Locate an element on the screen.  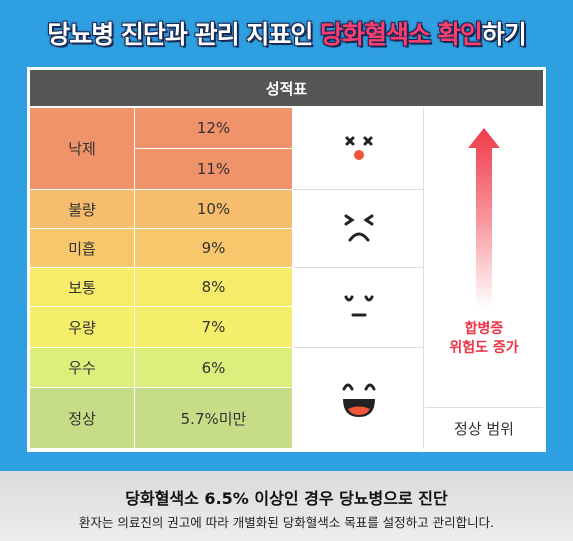
value-cell-12: 12% is located at coordinates (214, 128).